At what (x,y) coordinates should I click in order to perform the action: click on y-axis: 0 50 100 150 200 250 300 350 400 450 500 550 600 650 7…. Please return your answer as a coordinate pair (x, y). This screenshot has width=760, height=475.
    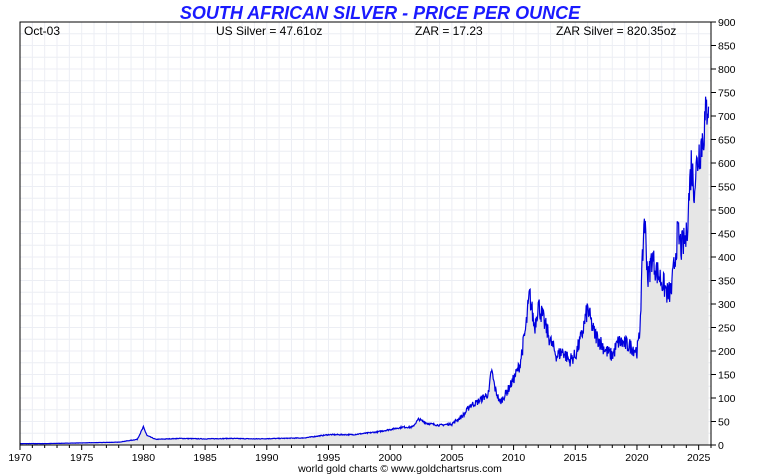
    Looking at the image, I should click on (723, 234).